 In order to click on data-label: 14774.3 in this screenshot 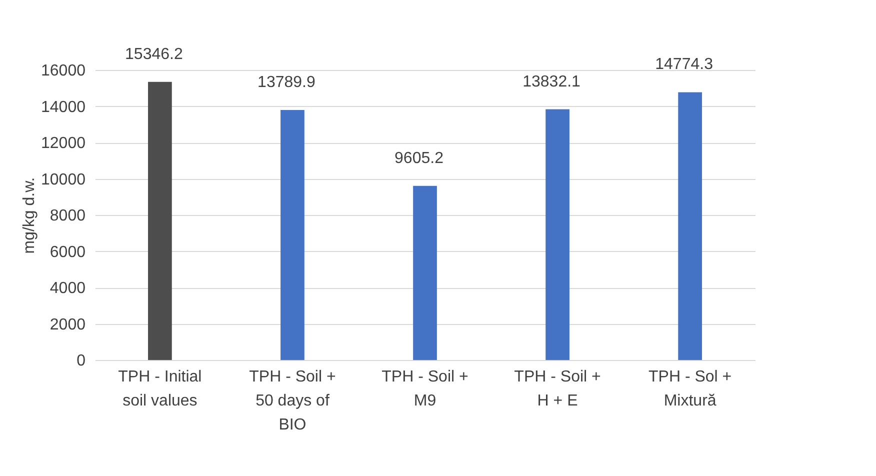, I will do `click(684, 65)`.